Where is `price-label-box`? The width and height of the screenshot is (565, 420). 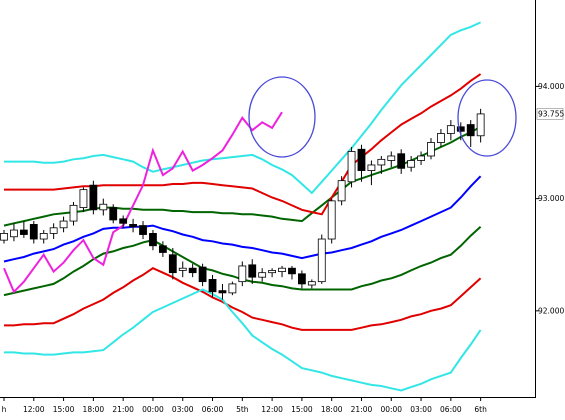
price-label-box is located at coordinates (550, 114).